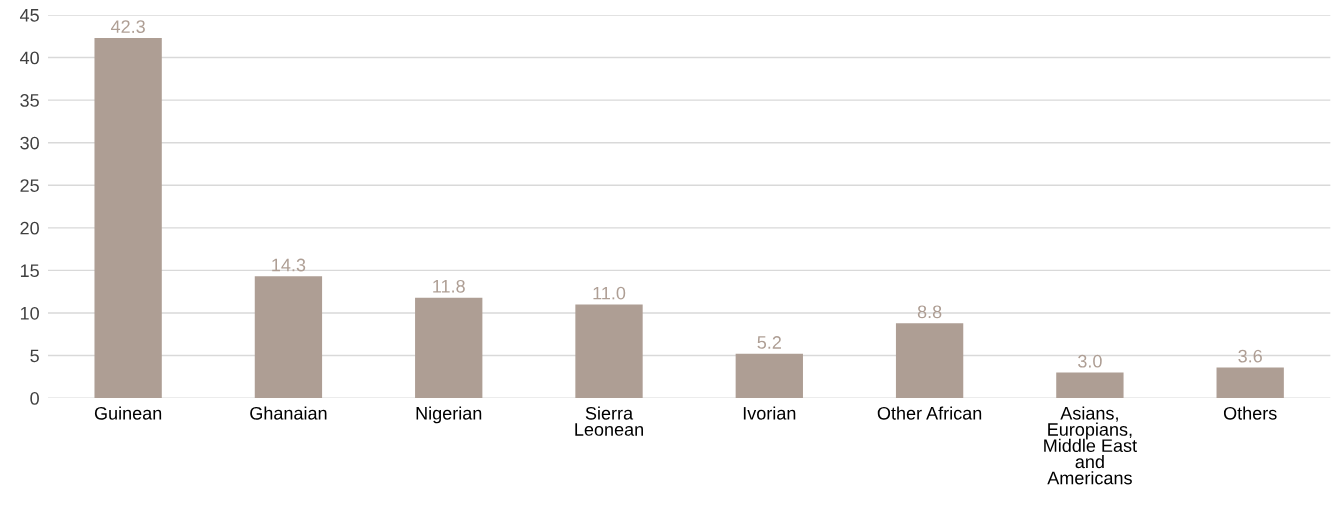 The height and width of the screenshot is (517, 1333). I want to click on y-tick-label: 25, so click(29, 185).